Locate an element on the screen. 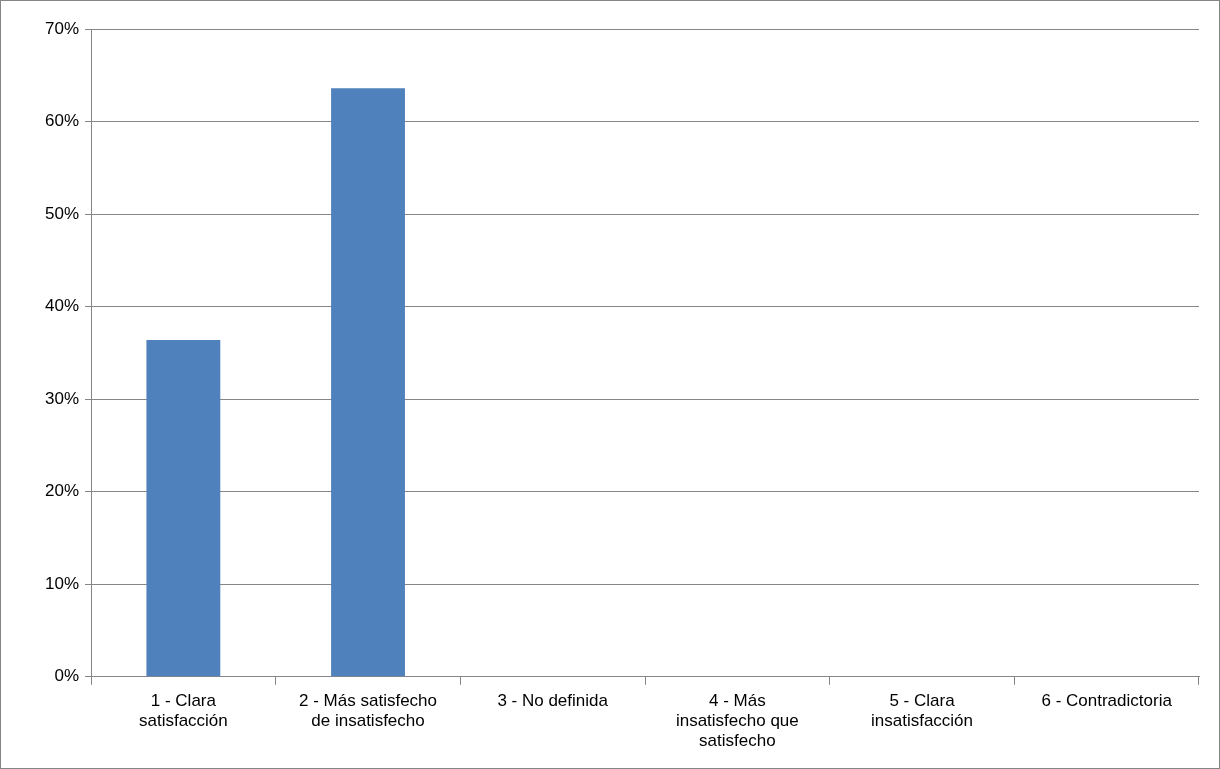  y-tick-label: 10% is located at coordinates (62, 583).